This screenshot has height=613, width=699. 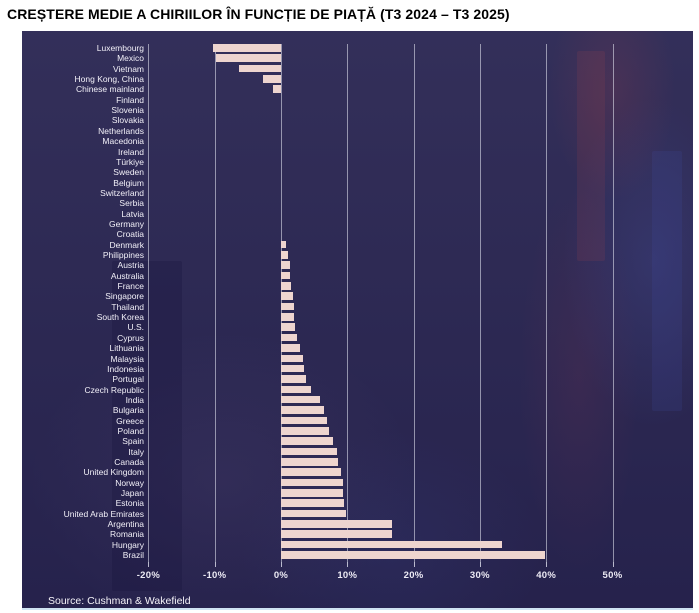 What do you see at coordinates (120, 48) in the screenshot?
I see `category-label: Luxembourg` at bounding box center [120, 48].